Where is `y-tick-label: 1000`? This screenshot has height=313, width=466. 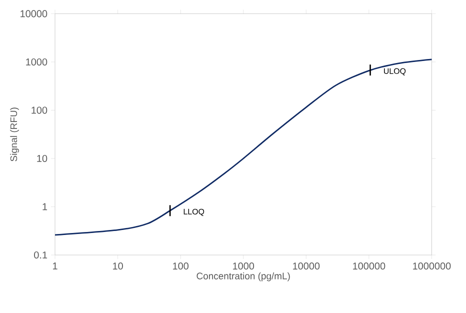 y-tick-label: 1000 is located at coordinates (37, 62).